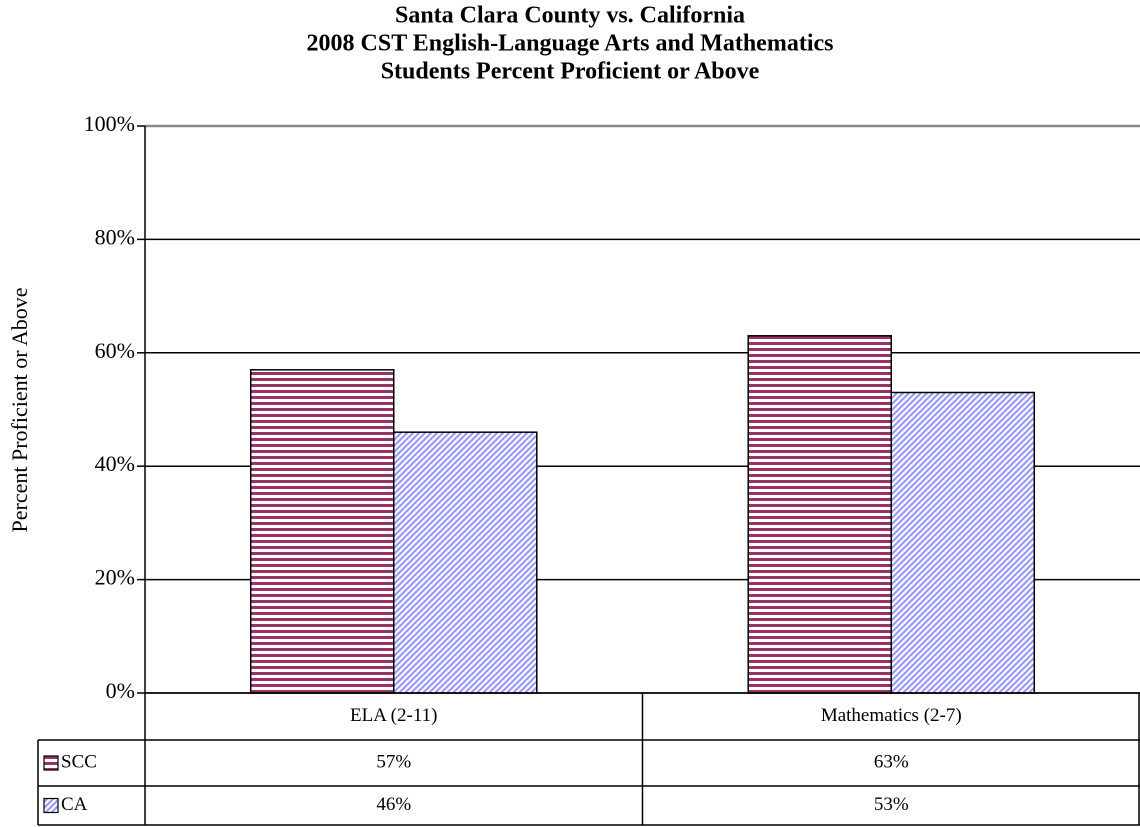 The width and height of the screenshot is (1140, 827). Describe the element at coordinates (115, 236) in the screenshot. I see `y-tick-label: 80%` at that location.